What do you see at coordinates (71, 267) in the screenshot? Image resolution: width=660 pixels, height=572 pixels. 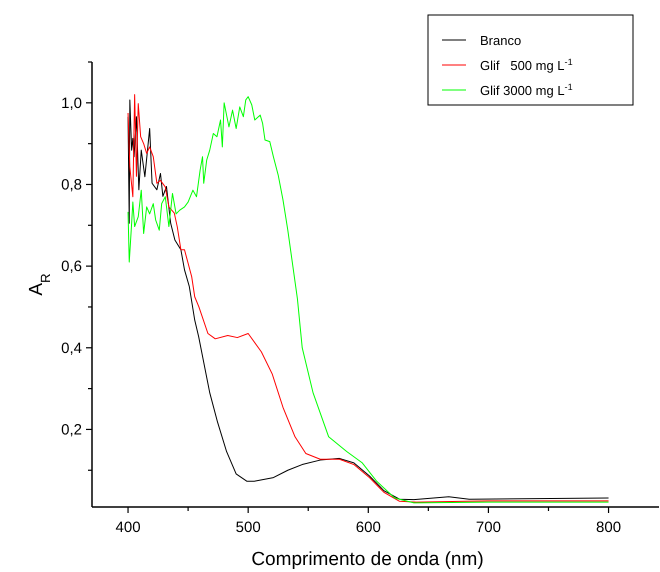 I see `y-tick-label: 0,6` at bounding box center [71, 267].